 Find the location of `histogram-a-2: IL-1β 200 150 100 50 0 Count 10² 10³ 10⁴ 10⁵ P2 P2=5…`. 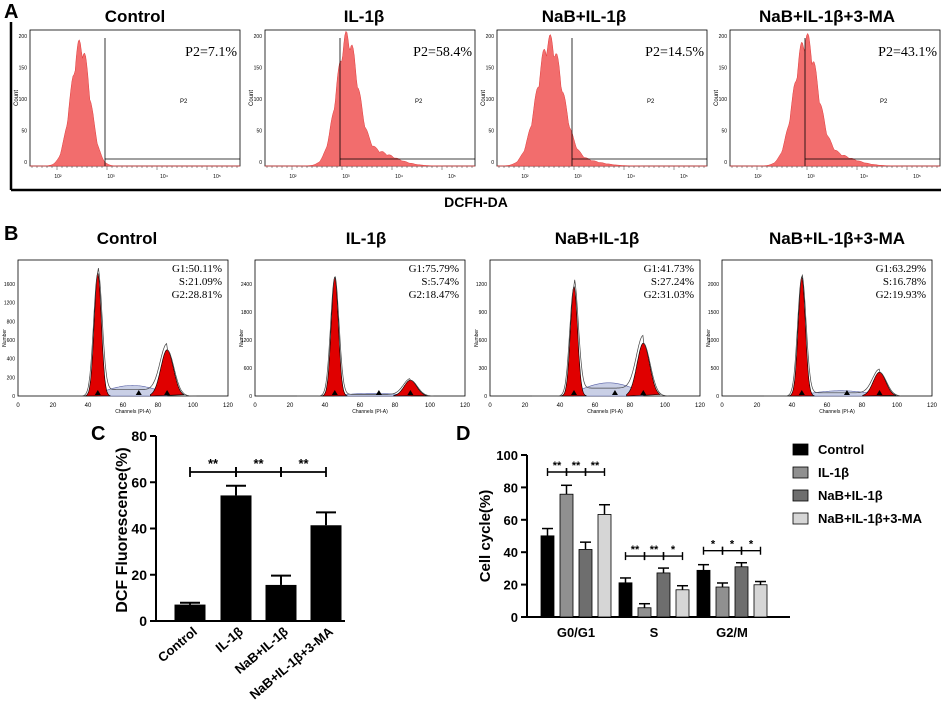

histogram-a-2: IL-1β 200 150 100 50 0 Count 10² 10³ 10⁴ 10⁵ P2 P2=5… is located at coordinates (362, 93).